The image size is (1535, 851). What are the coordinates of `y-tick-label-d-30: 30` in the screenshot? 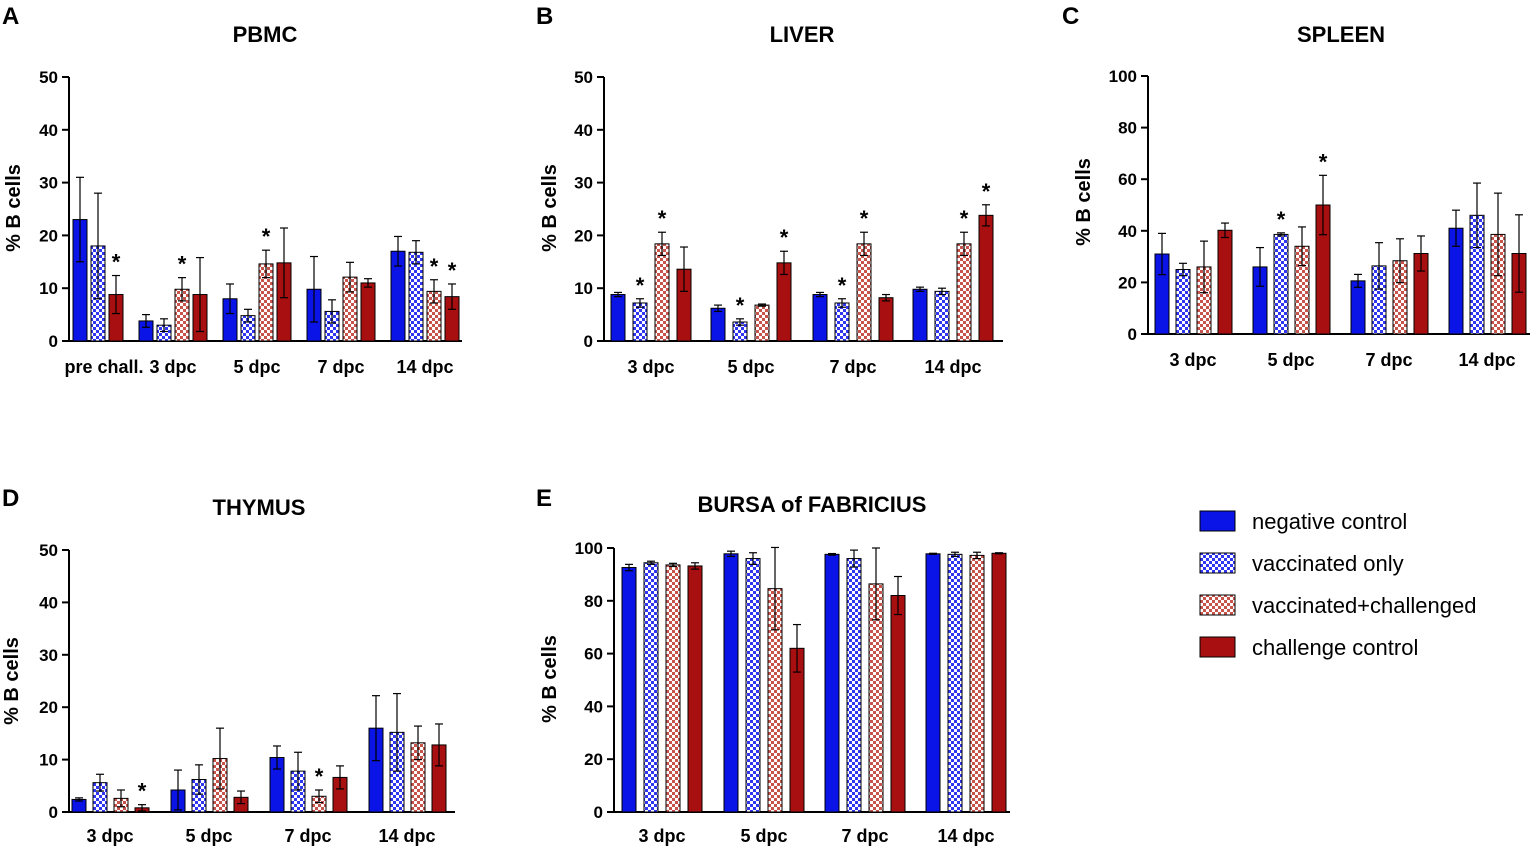 It's located at (48, 655).